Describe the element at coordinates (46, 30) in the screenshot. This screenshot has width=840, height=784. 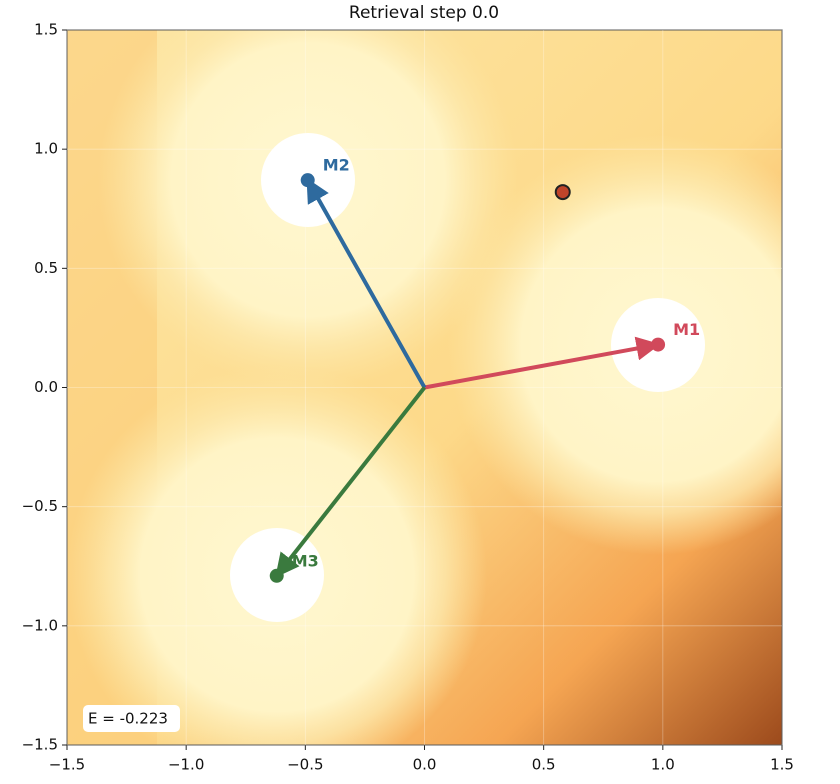
I see `y-tick-label: 1.5` at that location.